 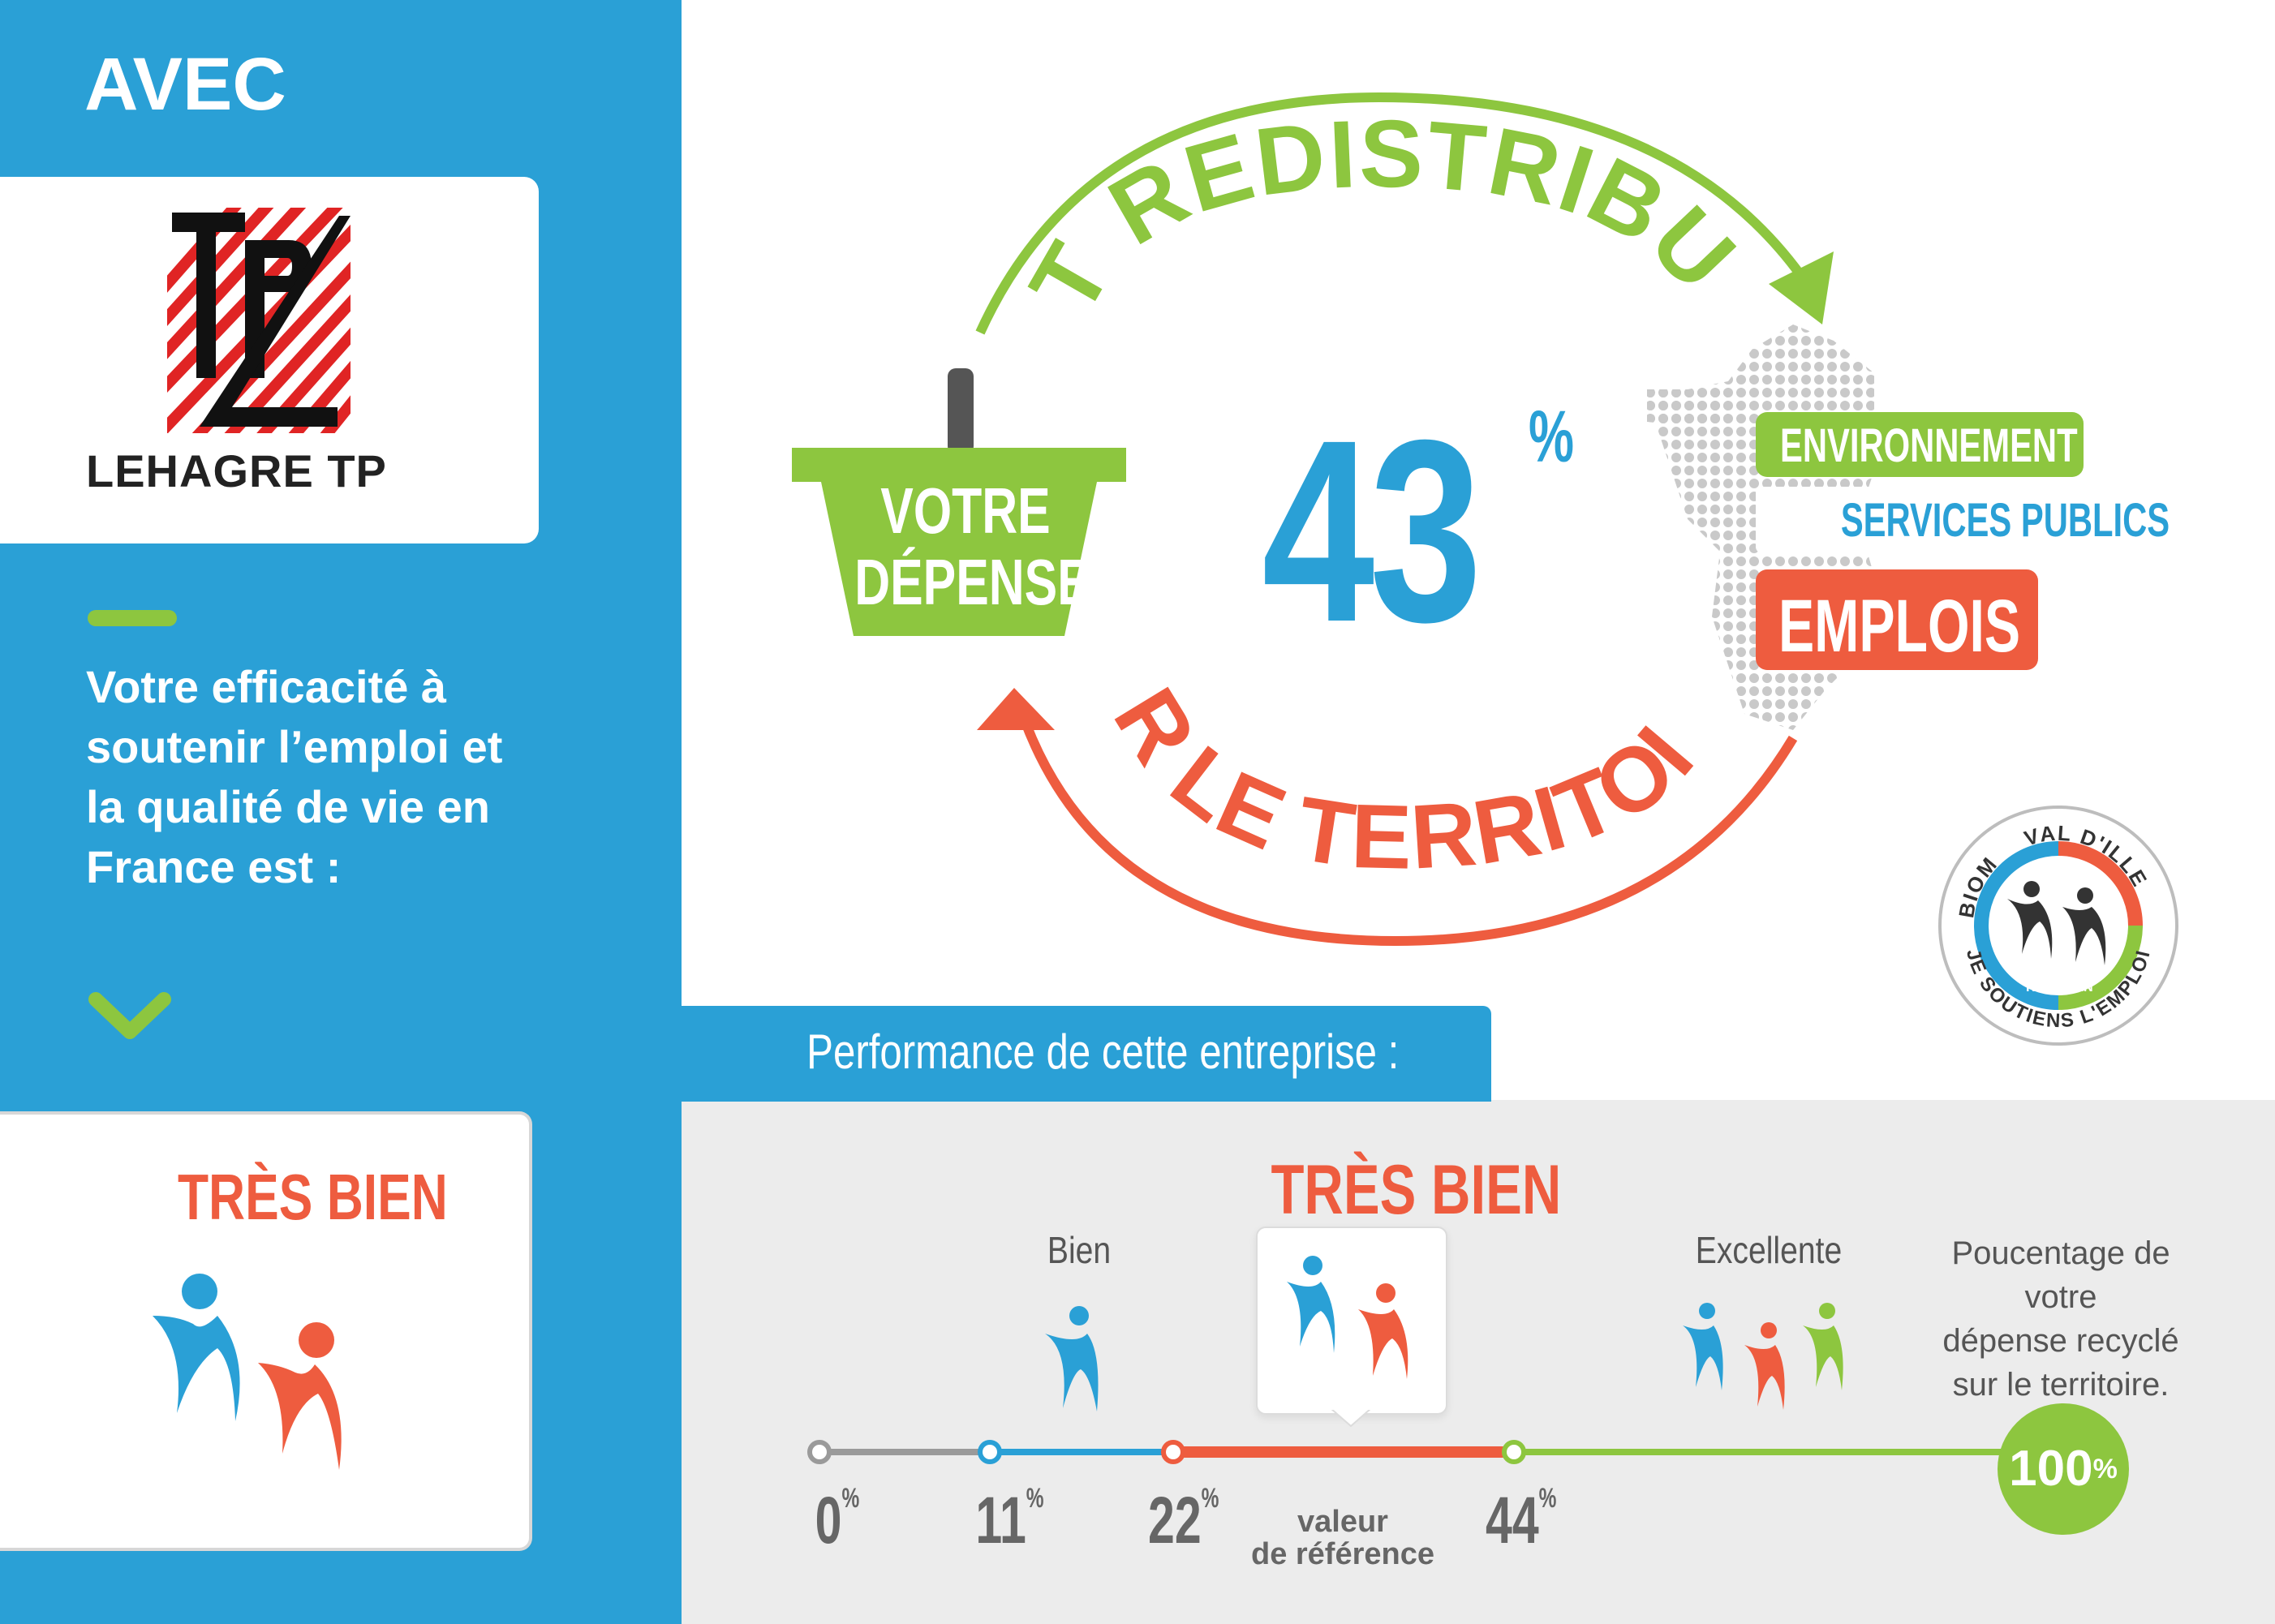 I want to click on reference-line2: de référence, so click(x=1342, y=1554).